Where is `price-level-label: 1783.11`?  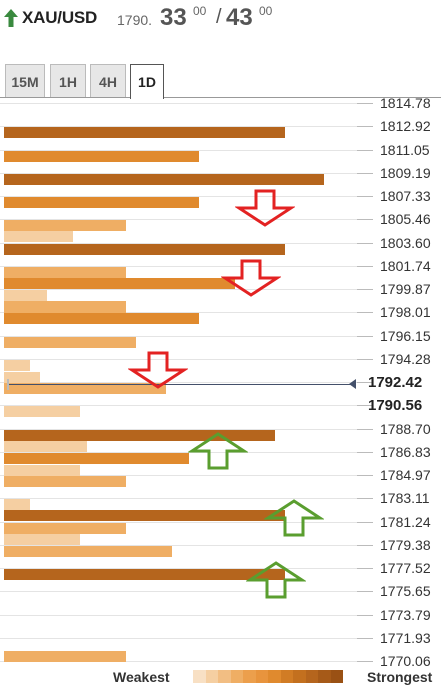
price-level-label: 1783.11 is located at coordinates (405, 498).